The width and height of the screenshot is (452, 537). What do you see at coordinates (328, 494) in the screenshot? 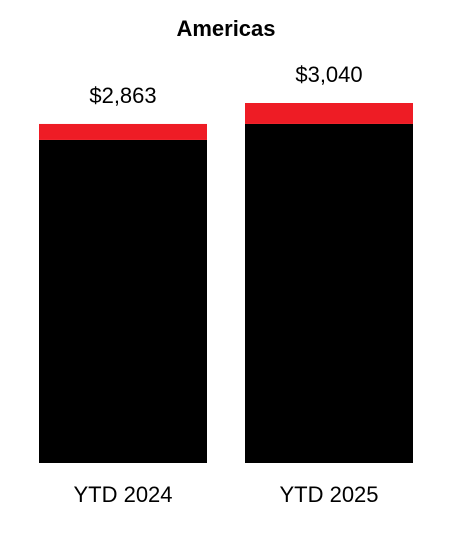
I see `x-tick-label: YTD 2025` at bounding box center [328, 494].